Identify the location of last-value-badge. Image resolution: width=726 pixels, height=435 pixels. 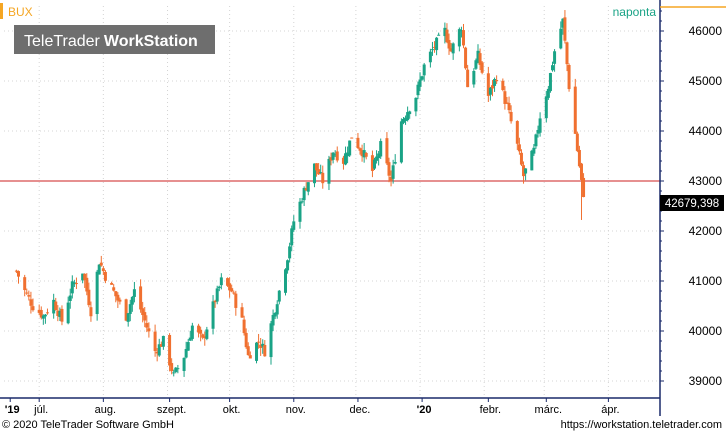
(692, 203).